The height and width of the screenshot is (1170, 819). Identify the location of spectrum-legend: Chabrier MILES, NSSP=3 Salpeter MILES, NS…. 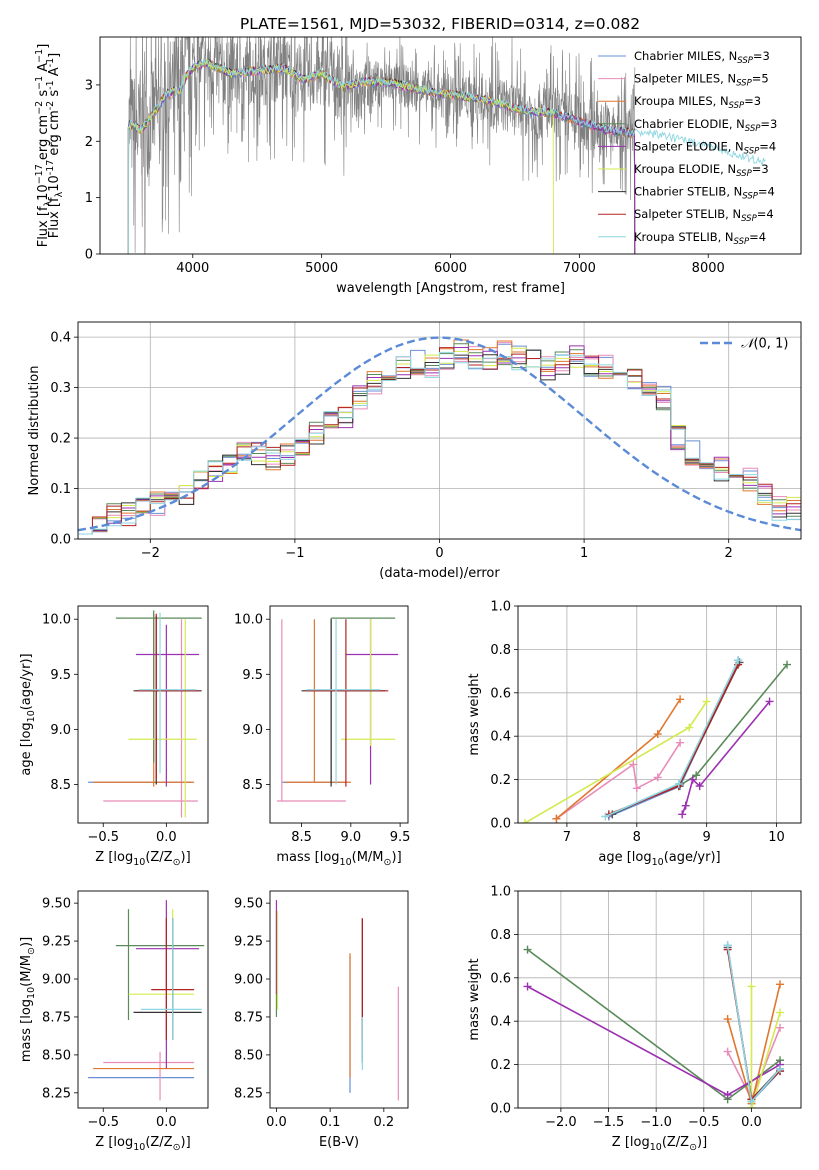
(687, 148).